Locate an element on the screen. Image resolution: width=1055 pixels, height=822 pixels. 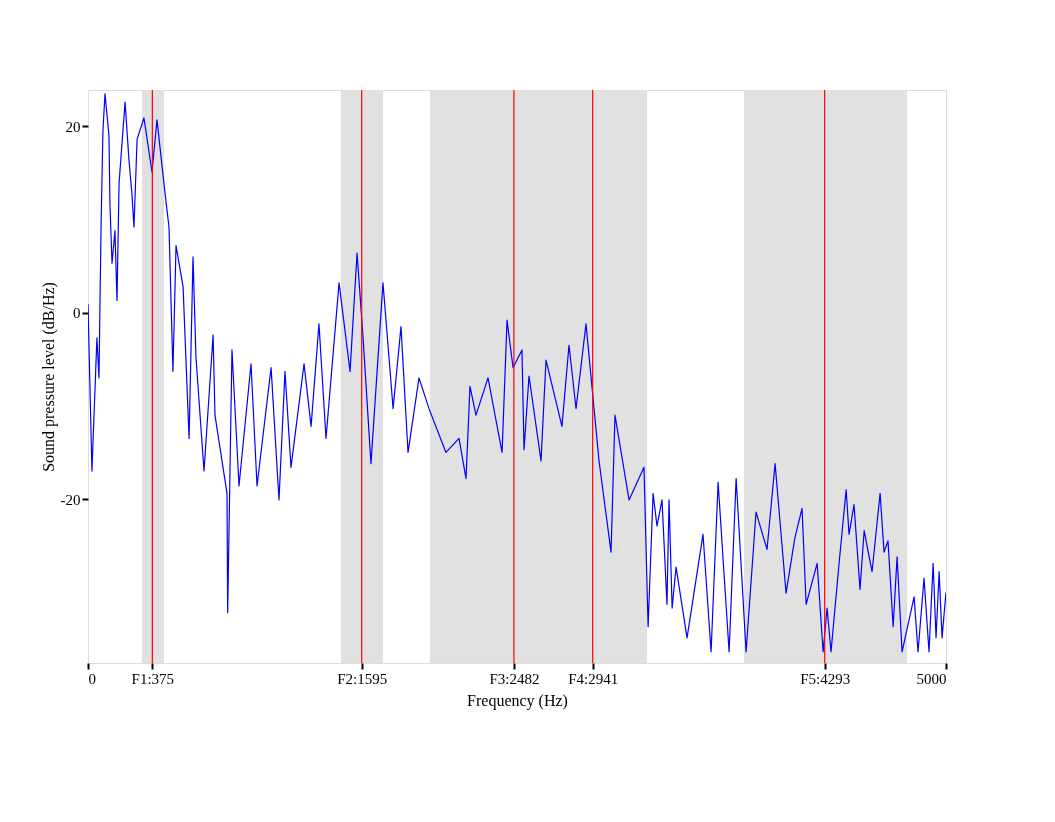
x-tick-label: 0 is located at coordinates (92, 678).